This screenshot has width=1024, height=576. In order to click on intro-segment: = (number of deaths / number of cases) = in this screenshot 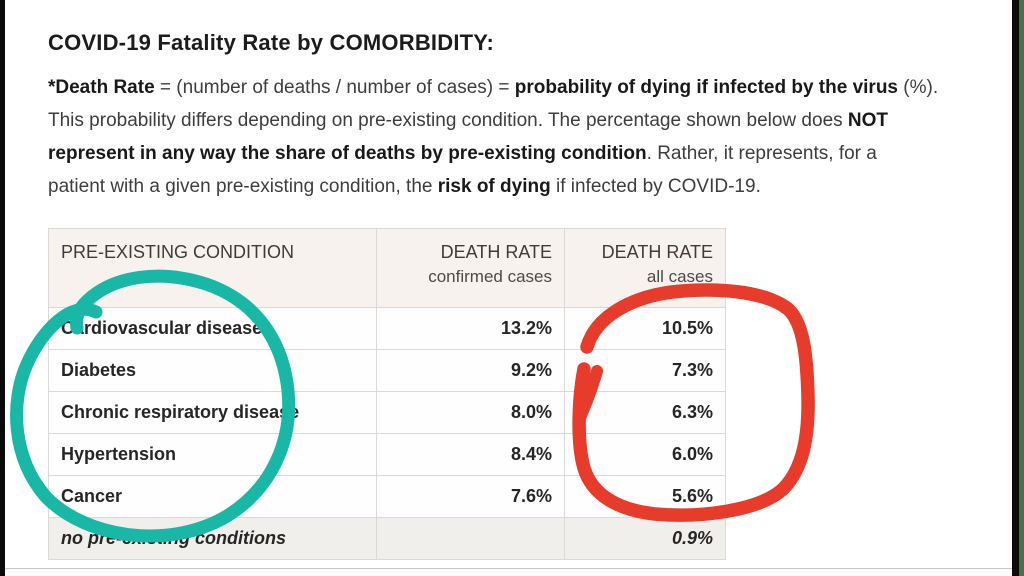, I will do `click(334, 87)`.